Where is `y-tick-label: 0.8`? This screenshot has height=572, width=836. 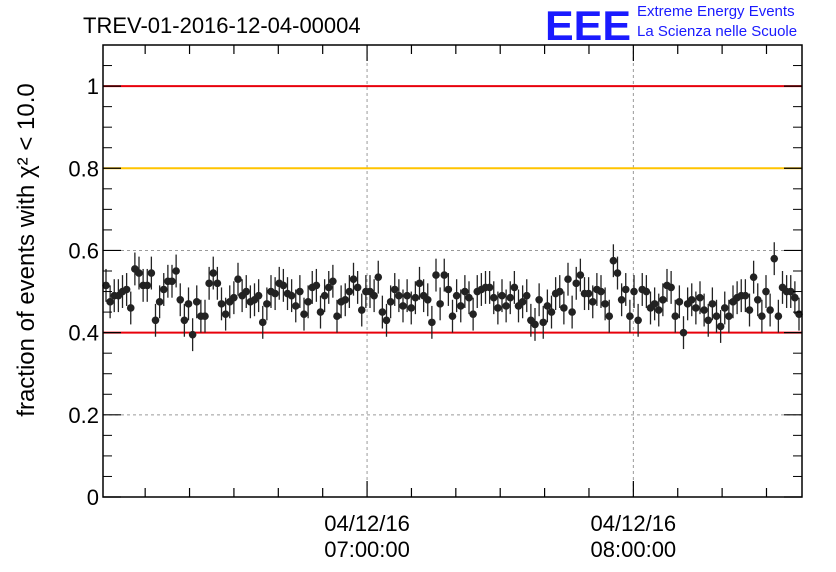 y-tick-label: 0.8 is located at coordinates (83, 168).